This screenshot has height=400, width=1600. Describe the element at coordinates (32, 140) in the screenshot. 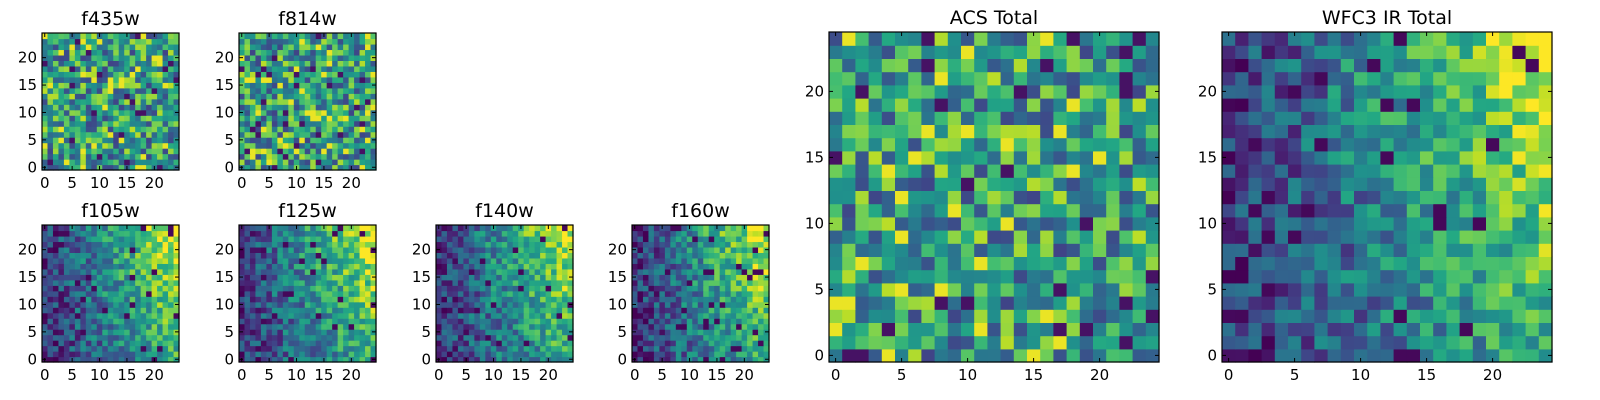

I see `y-tick-label: 5` at that location.